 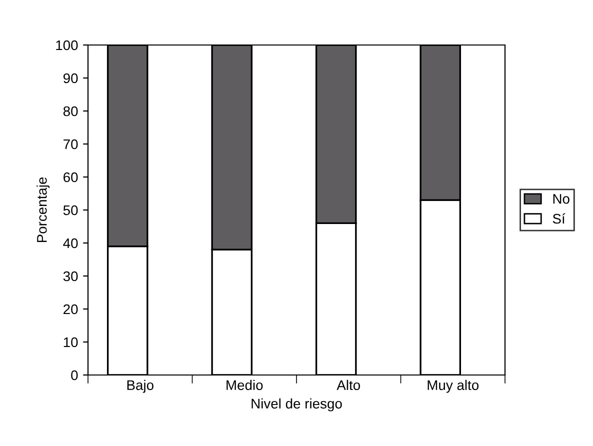 What do you see at coordinates (70, 276) in the screenshot?
I see `y-tick-label: 30` at bounding box center [70, 276].